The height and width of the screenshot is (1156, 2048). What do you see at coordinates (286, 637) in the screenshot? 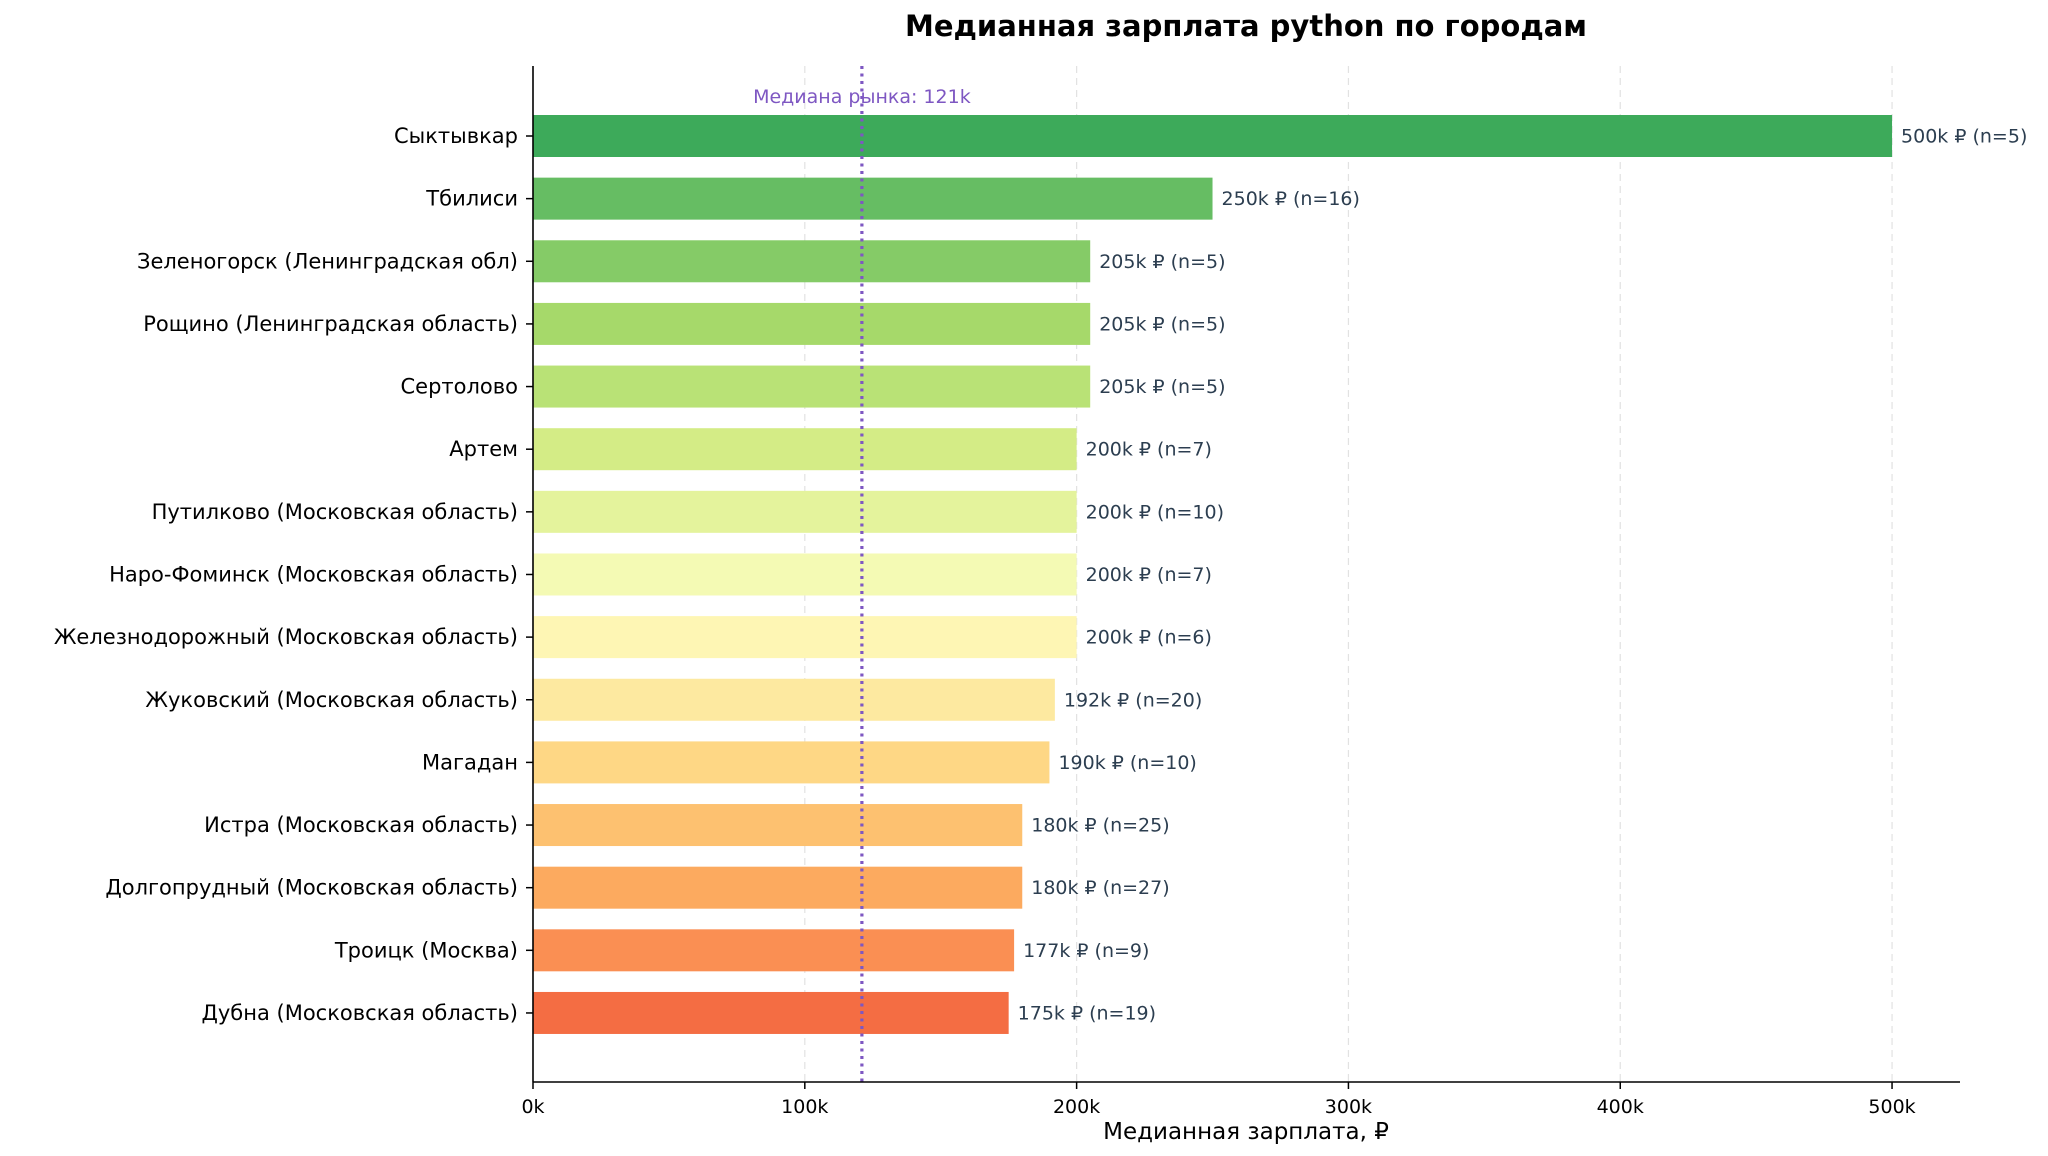
I see `y-tick-label: Железнодорожный (Московская область)` at bounding box center [286, 637].